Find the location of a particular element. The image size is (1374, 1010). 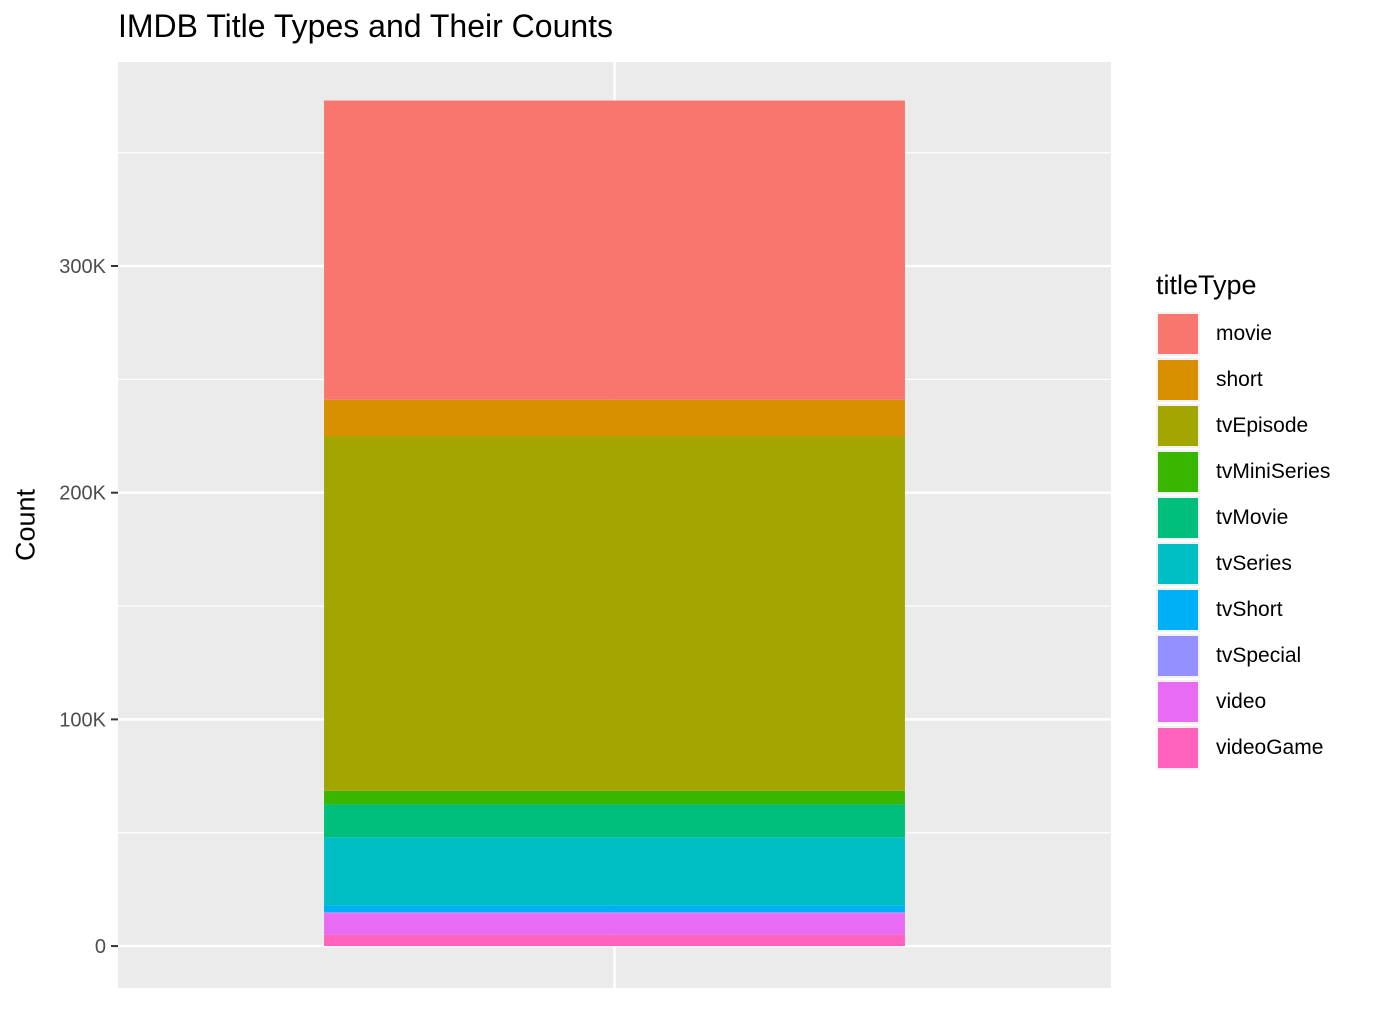

y-tick-label: 300K is located at coordinates (82, 267).